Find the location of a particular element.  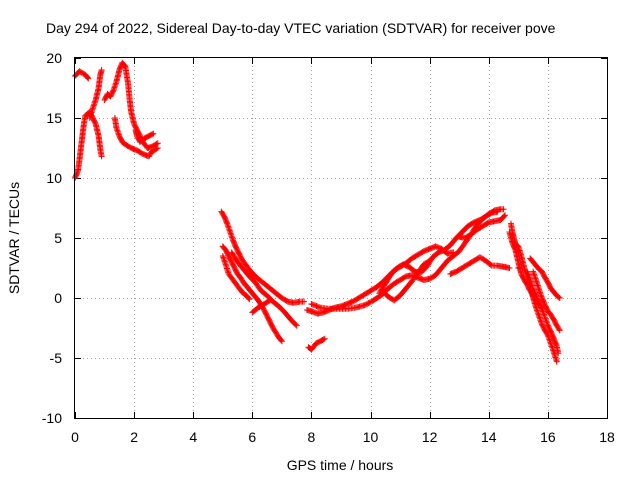

x-tick-label: 18 is located at coordinates (607, 437).